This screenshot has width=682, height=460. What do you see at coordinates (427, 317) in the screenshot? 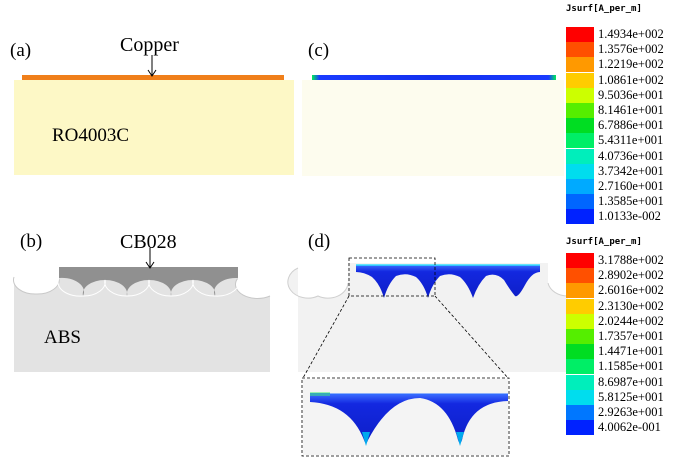
I see `panel-d-substrate` at bounding box center [427, 317].